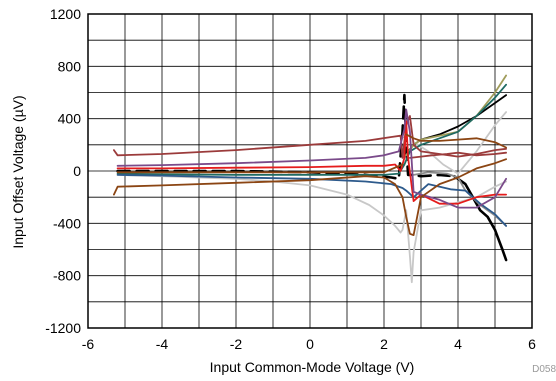  Describe the element at coordinates (162, 344) in the screenshot. I see `x-tick-label: -4` at that location.